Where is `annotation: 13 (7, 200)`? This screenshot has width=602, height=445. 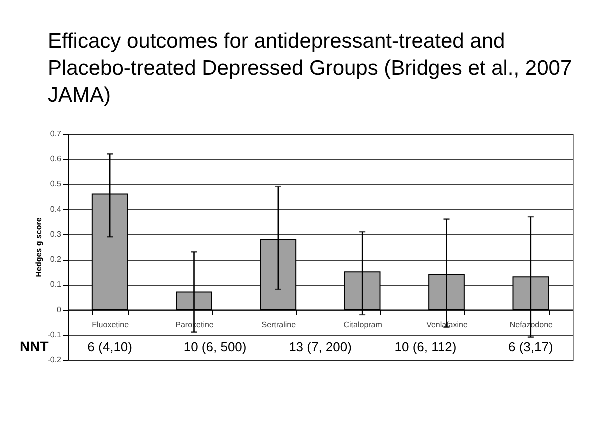 annotation: 13 (7, 200) is located at coordinates (320, 346).